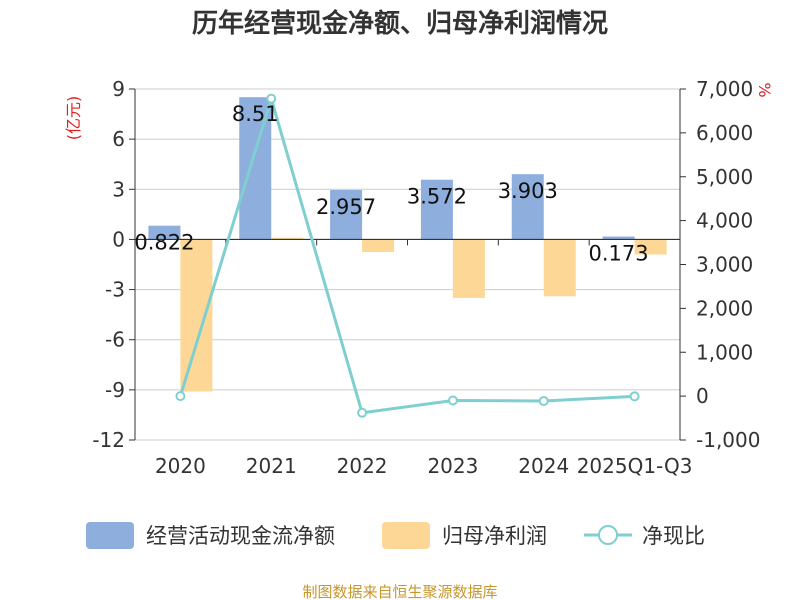  What do you see at coordinates (452, 466) in the screenshot?
I see `category-label: 2023` at bounding box center [452, 466].